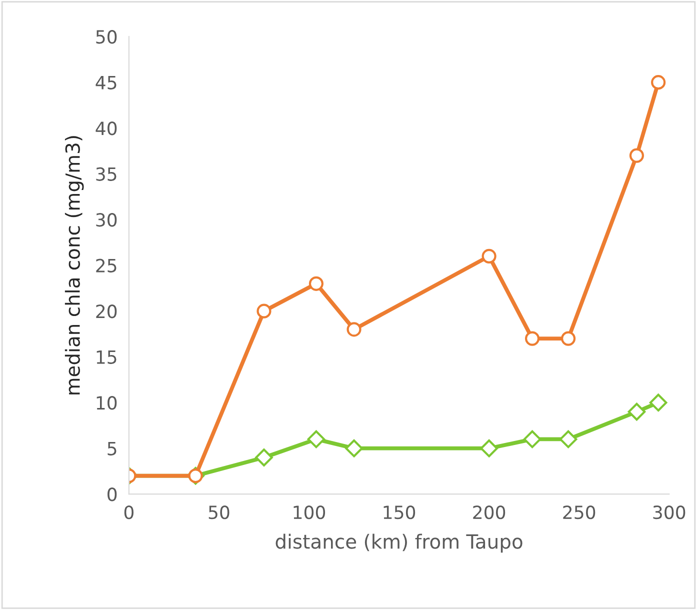 The image size is (697, 610). What do you see at coordinates (129, 513) in the screenshot?
I see `x-tick-label: 0` at bounding box center [129, 513].